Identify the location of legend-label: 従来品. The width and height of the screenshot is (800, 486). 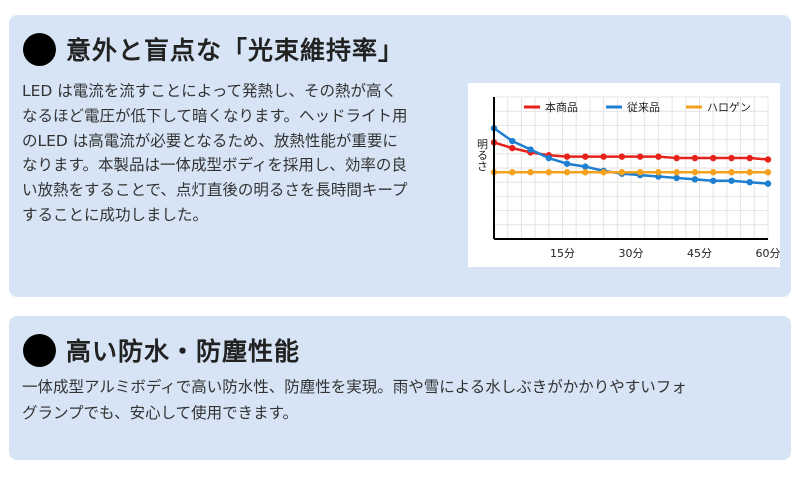
(643, 107).